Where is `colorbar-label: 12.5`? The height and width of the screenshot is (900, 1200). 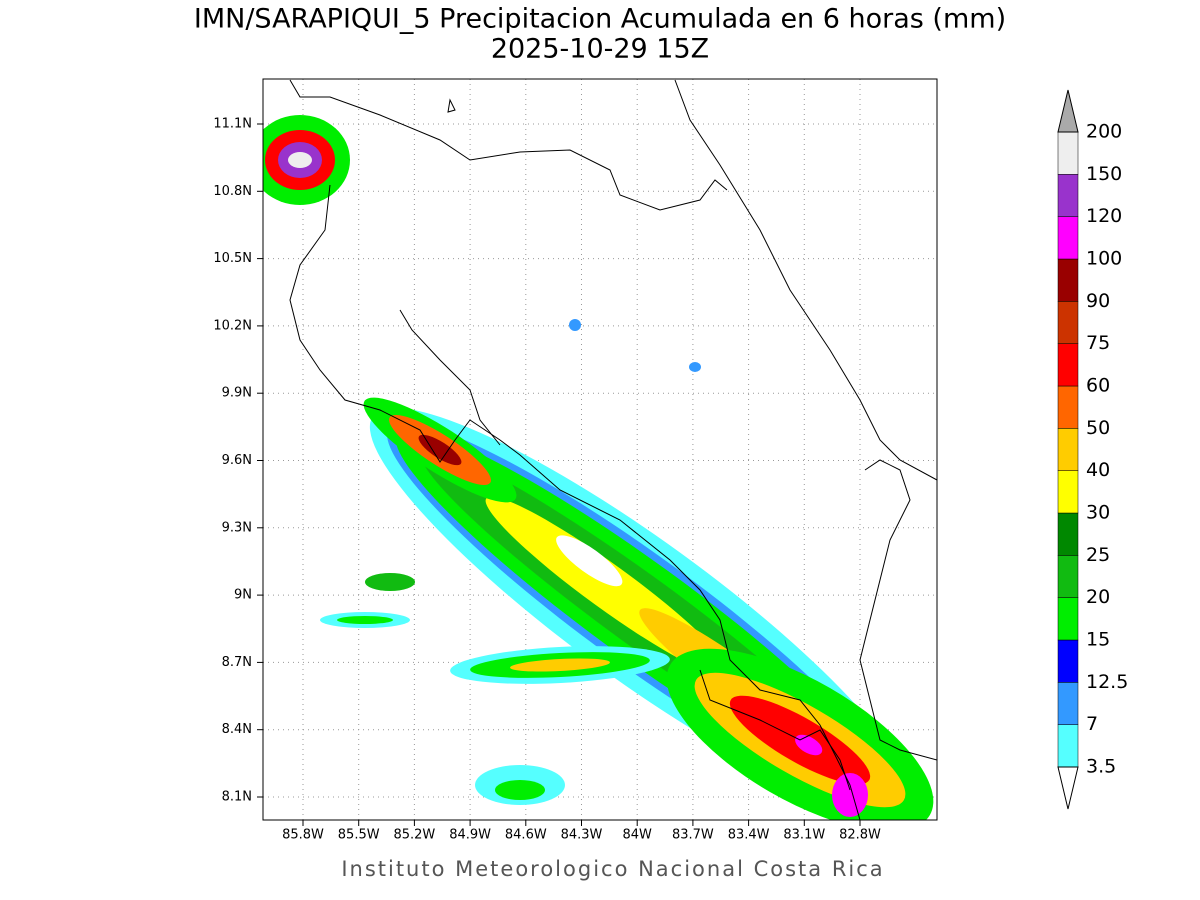 colorbar-label: 12.5 is located at coordinates (1107, 682).